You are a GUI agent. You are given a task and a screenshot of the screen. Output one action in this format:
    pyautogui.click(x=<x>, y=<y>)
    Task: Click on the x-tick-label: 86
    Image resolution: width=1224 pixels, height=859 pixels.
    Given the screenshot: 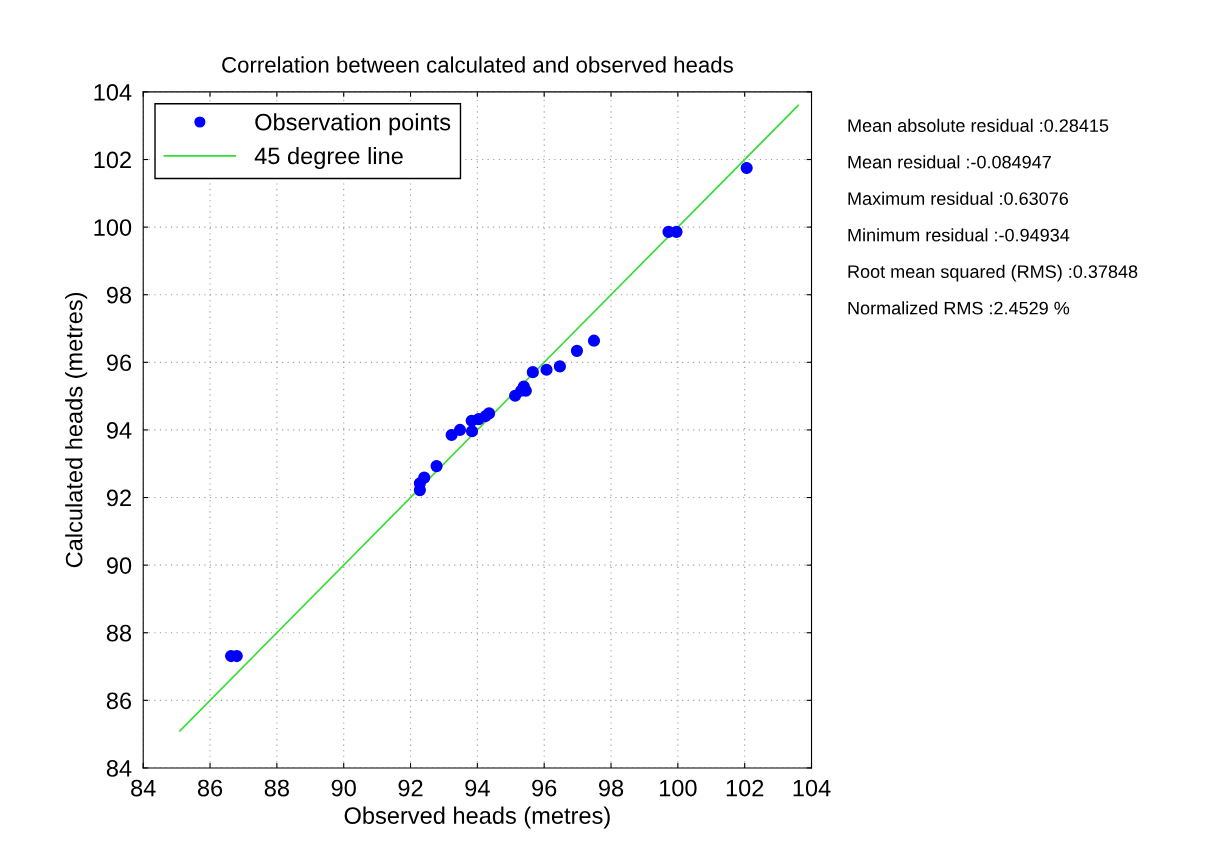 What is the action you would take?
    pyautogui.click(x=210, y=788)
    